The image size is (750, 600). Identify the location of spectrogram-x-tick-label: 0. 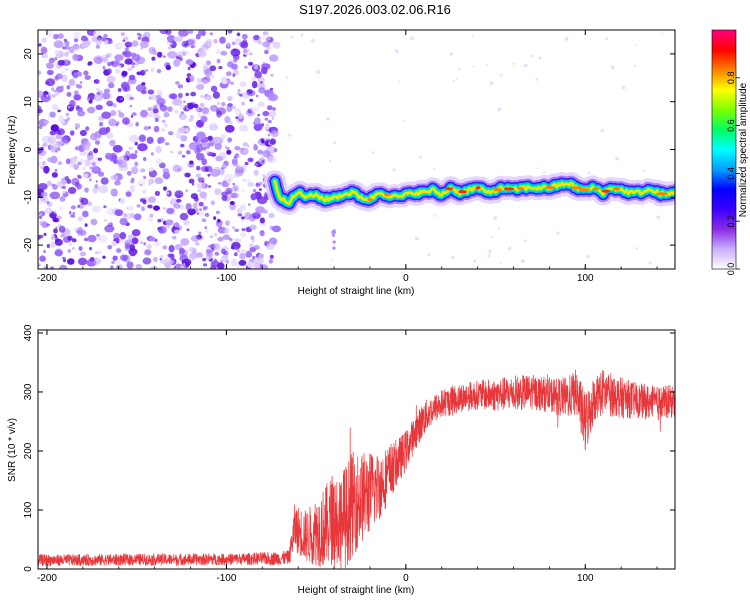
(406, 278).